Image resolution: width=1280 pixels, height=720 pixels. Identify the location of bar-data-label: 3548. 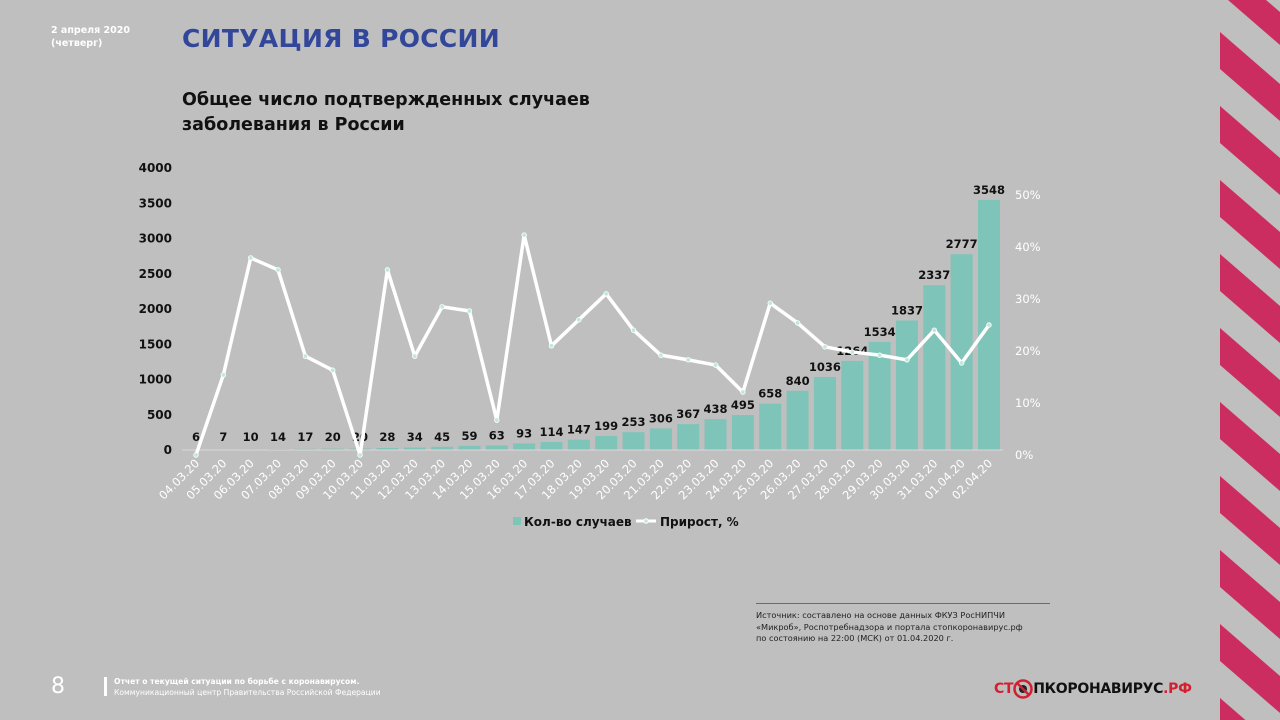
(989, 190).